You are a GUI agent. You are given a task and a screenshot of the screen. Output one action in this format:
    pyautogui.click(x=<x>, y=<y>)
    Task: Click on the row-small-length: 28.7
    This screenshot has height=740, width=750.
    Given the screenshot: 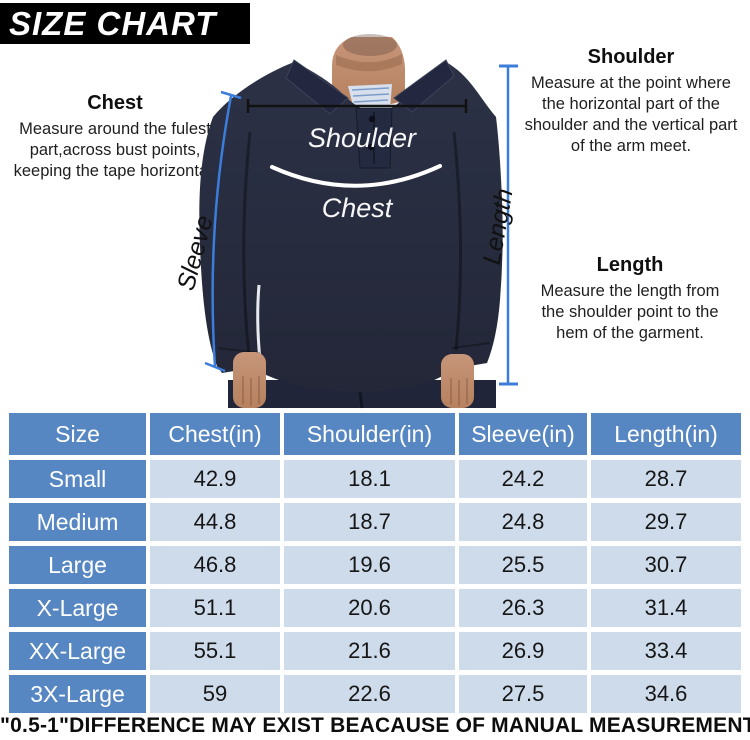 What is the action you would take?
    pyautogui.click(x=666, y=479)
    